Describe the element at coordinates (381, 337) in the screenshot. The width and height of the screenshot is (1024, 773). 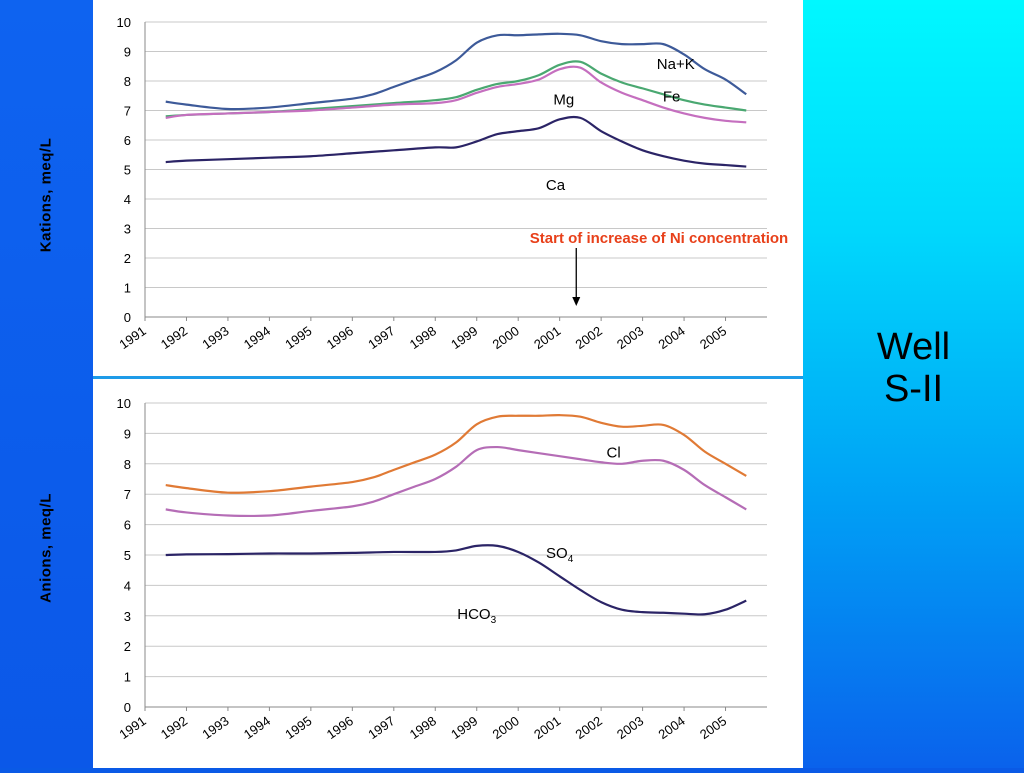
I see `cations-xtick-label: 1997` at that location.